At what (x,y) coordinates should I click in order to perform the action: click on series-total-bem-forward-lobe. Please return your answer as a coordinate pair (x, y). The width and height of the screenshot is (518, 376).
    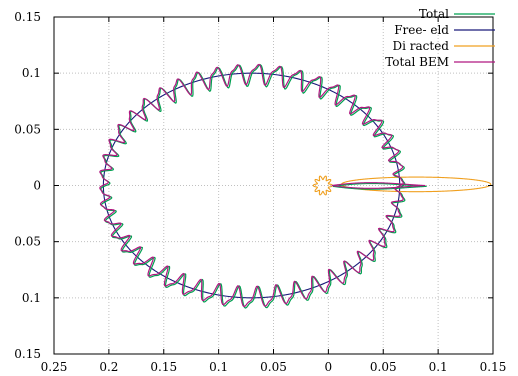
    Looking at the image, I should click on (378, 185).